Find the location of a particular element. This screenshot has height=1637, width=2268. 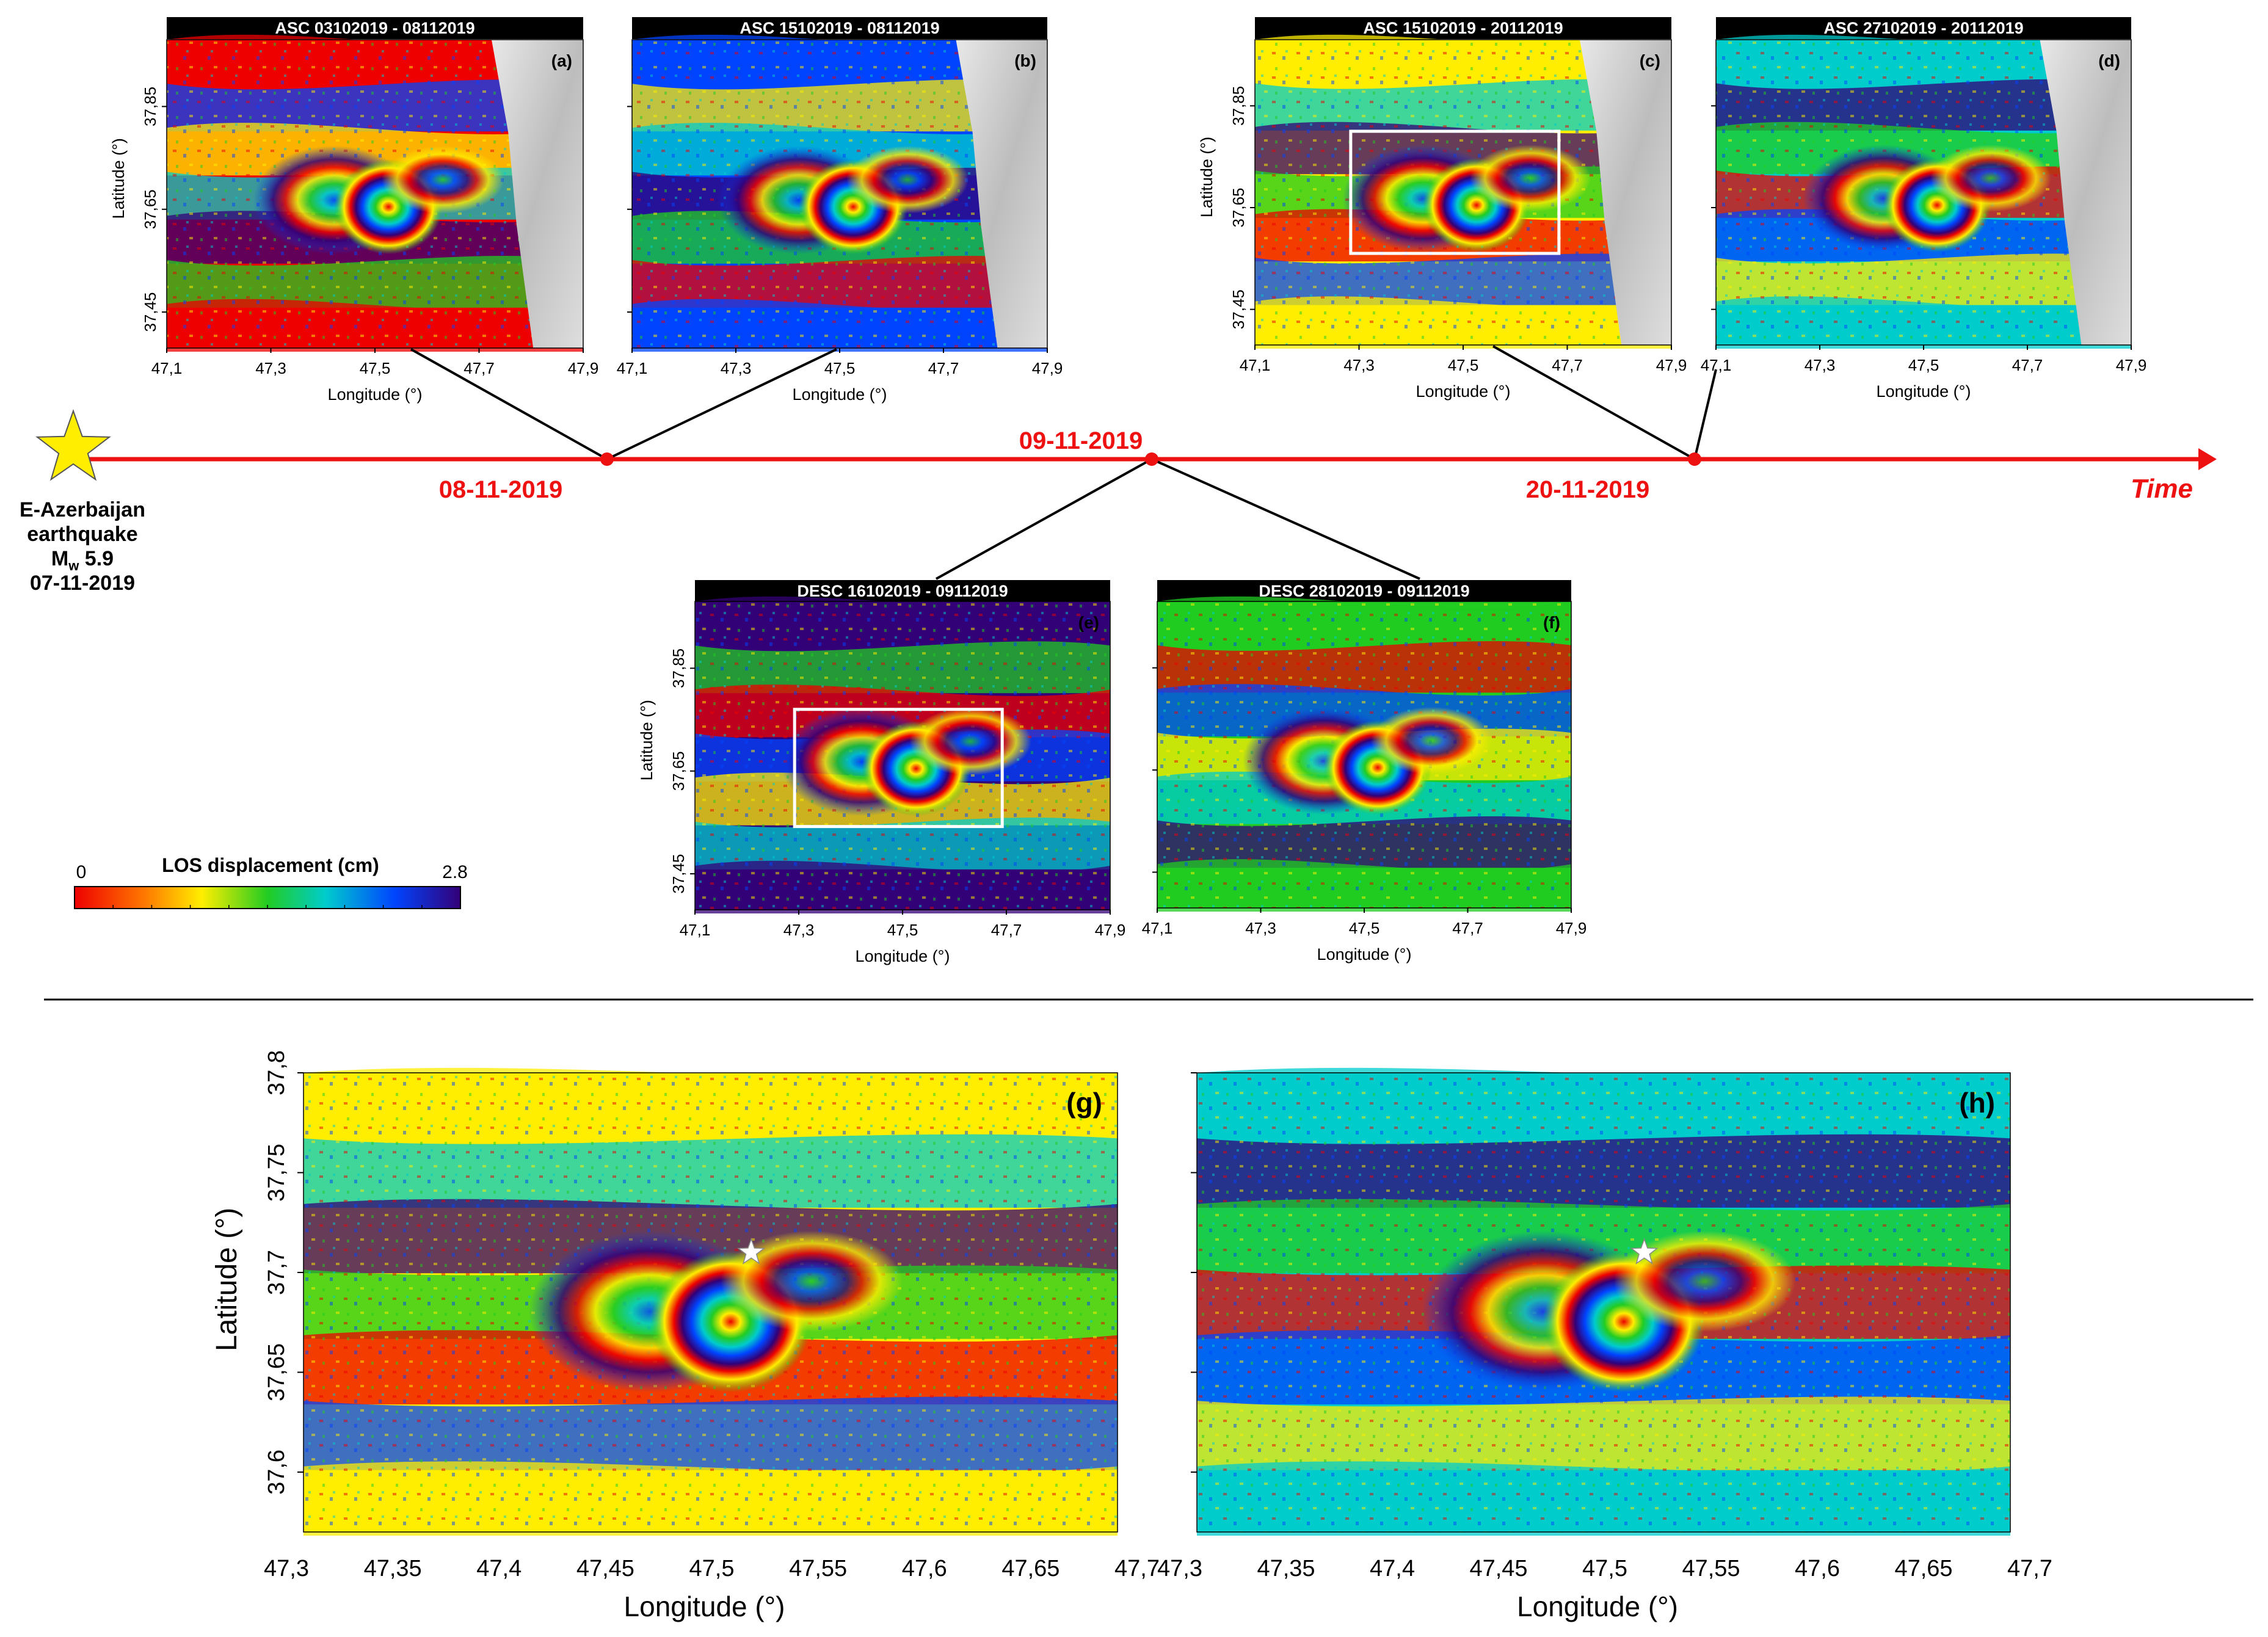

timeline-date-label: 08-11-2019 is located at coordinates (501, 489).